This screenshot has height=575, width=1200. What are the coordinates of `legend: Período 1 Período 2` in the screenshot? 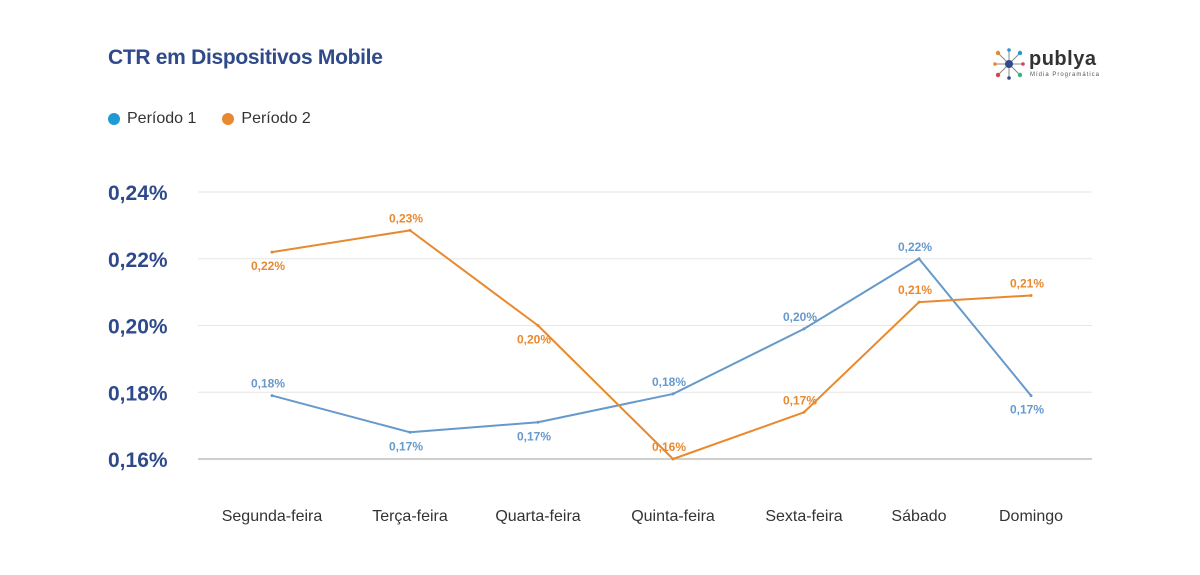 It's located at (222, 119).